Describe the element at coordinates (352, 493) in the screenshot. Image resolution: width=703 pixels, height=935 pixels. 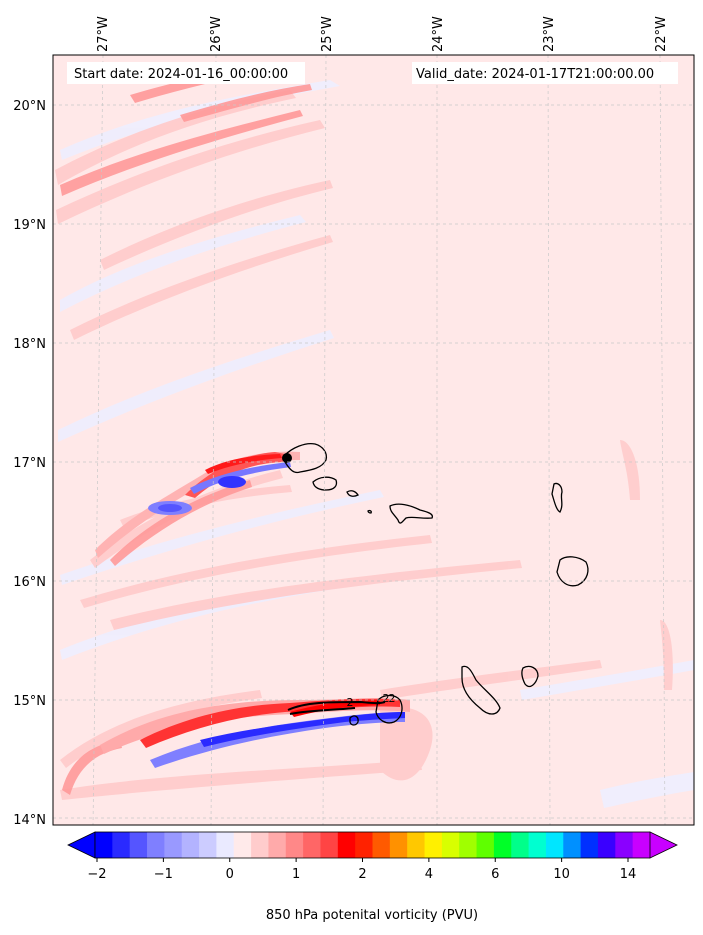
I see `island-santa-luzia` at that location.